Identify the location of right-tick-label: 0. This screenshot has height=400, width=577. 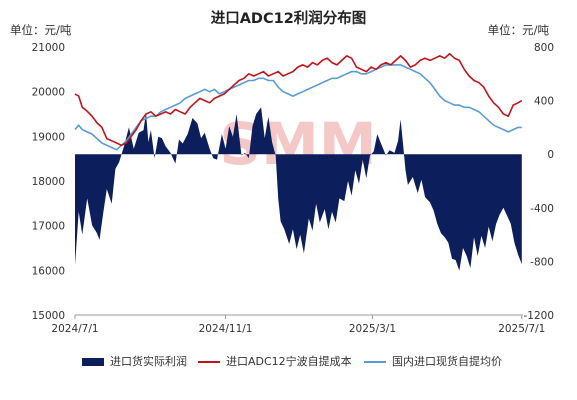
(550, 155).